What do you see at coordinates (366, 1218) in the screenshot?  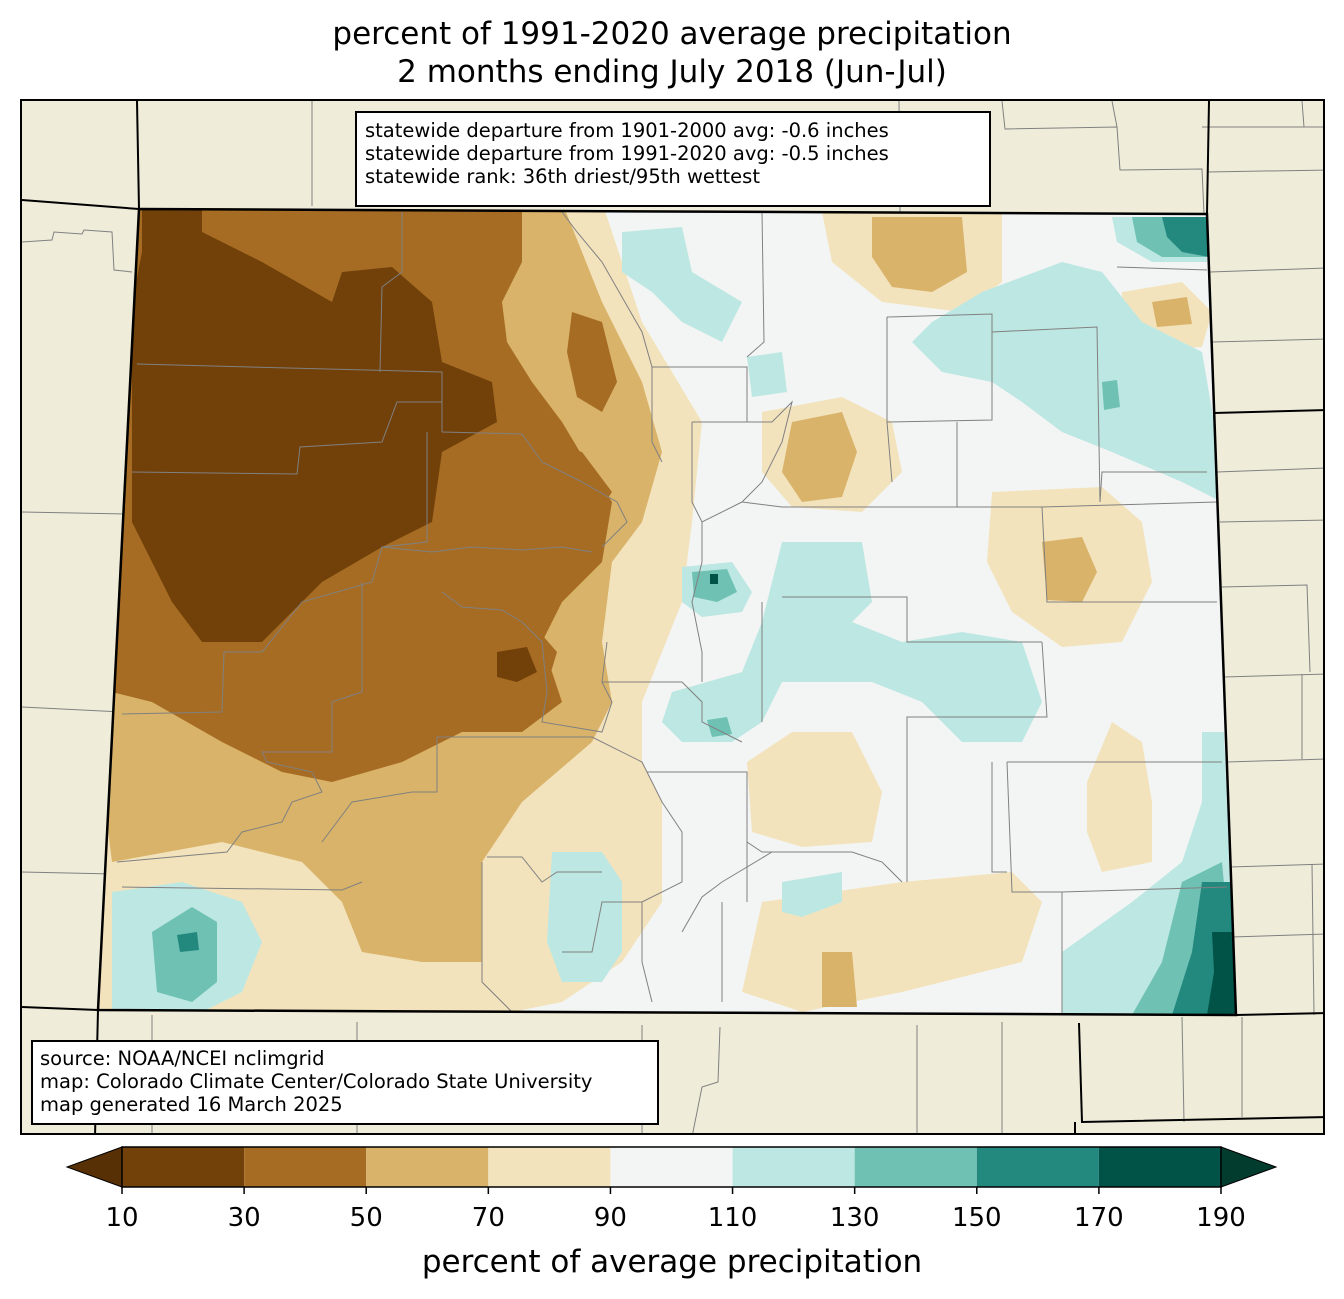 I see `colorbar-tick-label: 50` at bounding box center [366, 1218].